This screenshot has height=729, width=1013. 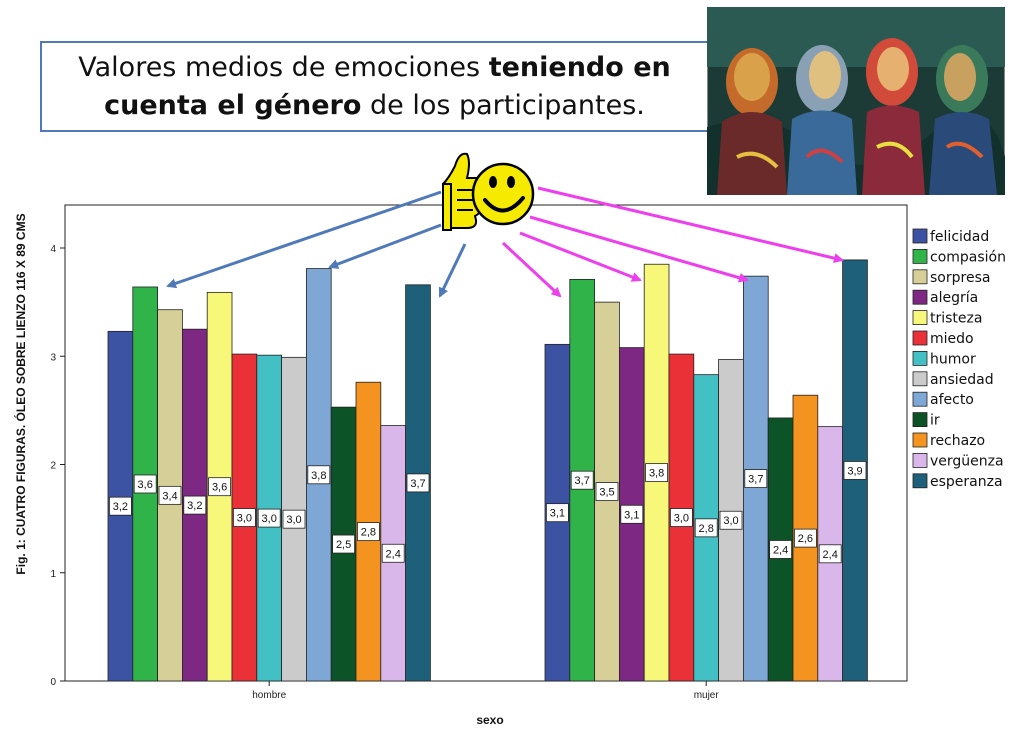 I want to click on title-text-2: de los participantes., so click(x=503, y=105).